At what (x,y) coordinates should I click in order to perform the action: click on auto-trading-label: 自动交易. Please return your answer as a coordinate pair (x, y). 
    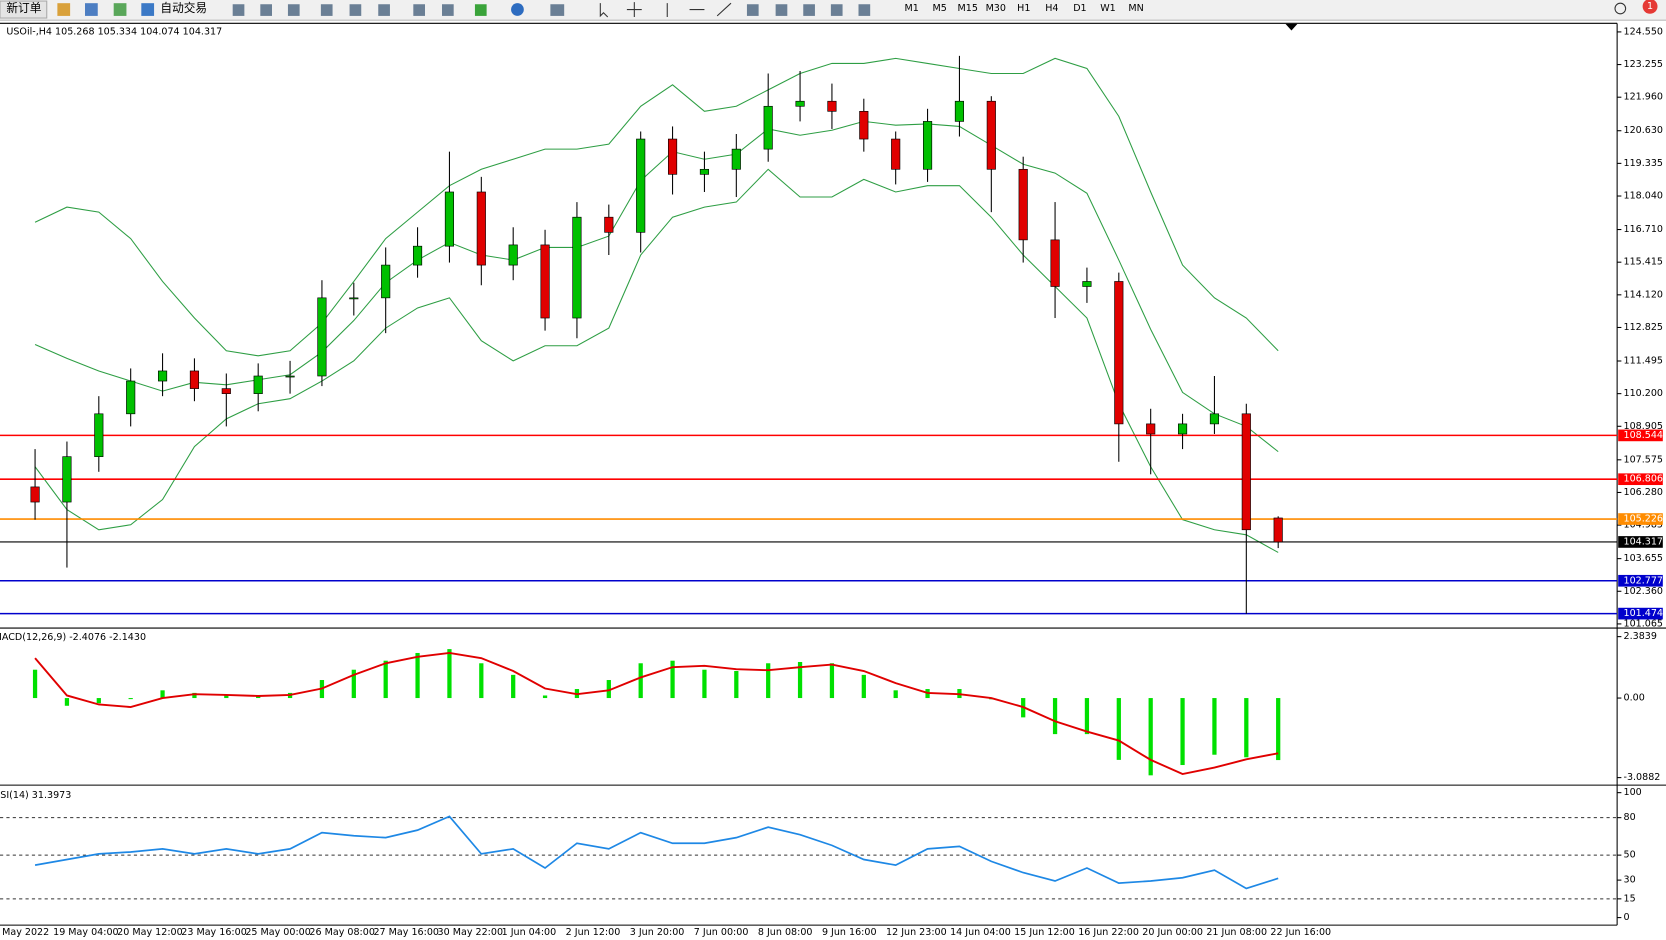
    Looking at the image, I should click on (183, 8).